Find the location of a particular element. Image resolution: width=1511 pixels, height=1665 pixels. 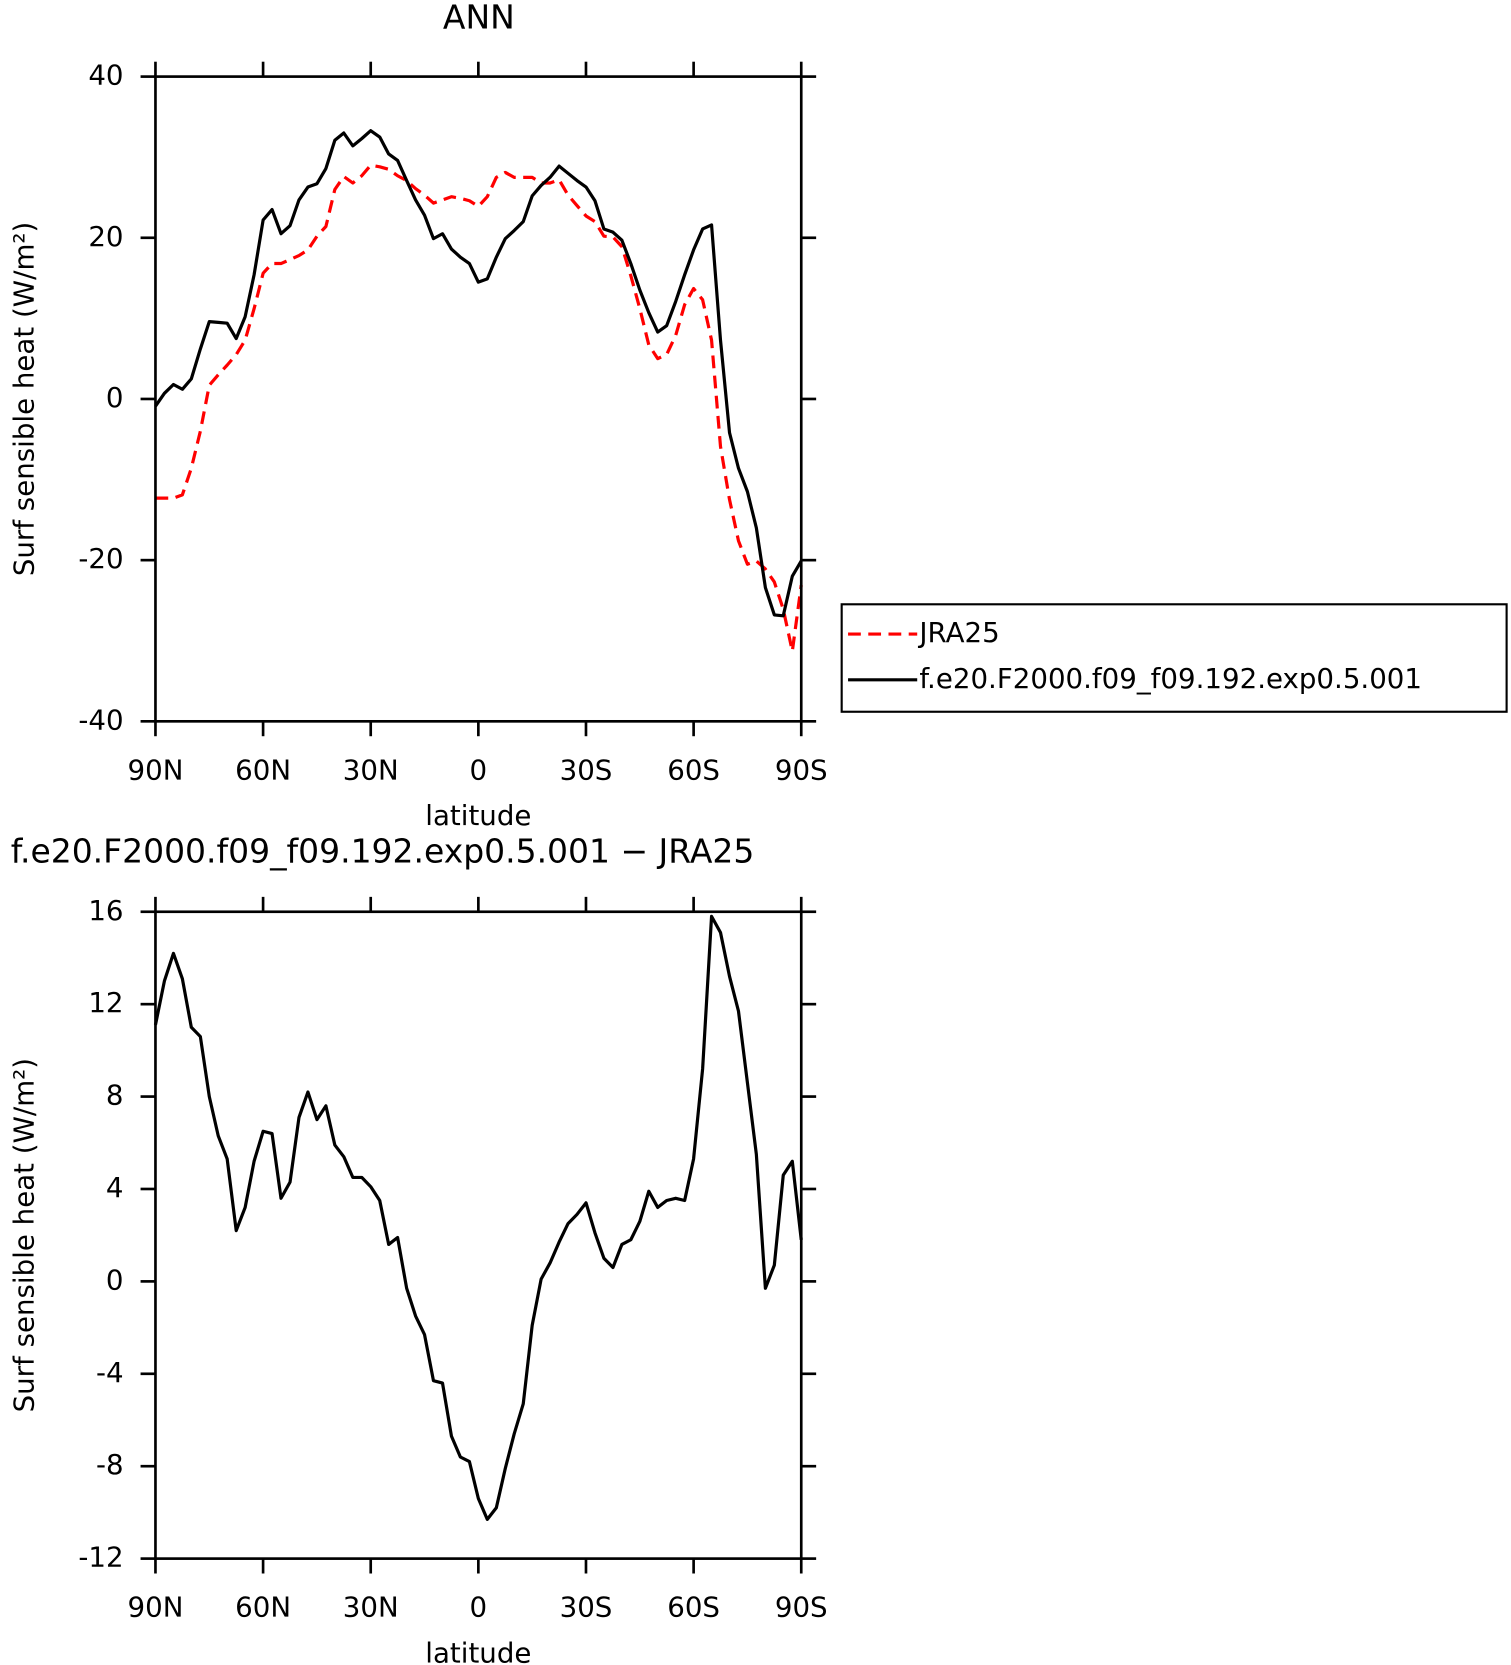

y-tick-label: 4 is located at coordinates (115, 1187).